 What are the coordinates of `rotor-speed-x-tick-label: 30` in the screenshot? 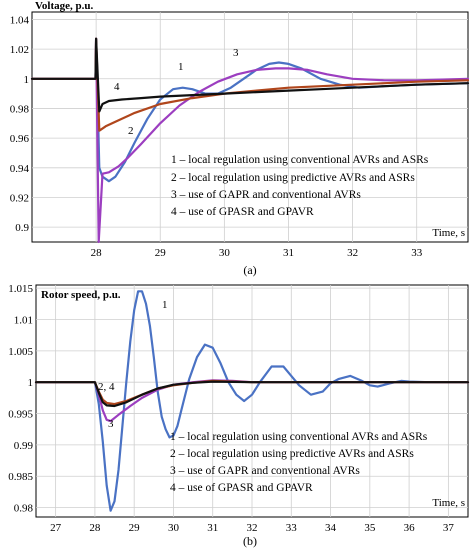 It's located at (174, 528).